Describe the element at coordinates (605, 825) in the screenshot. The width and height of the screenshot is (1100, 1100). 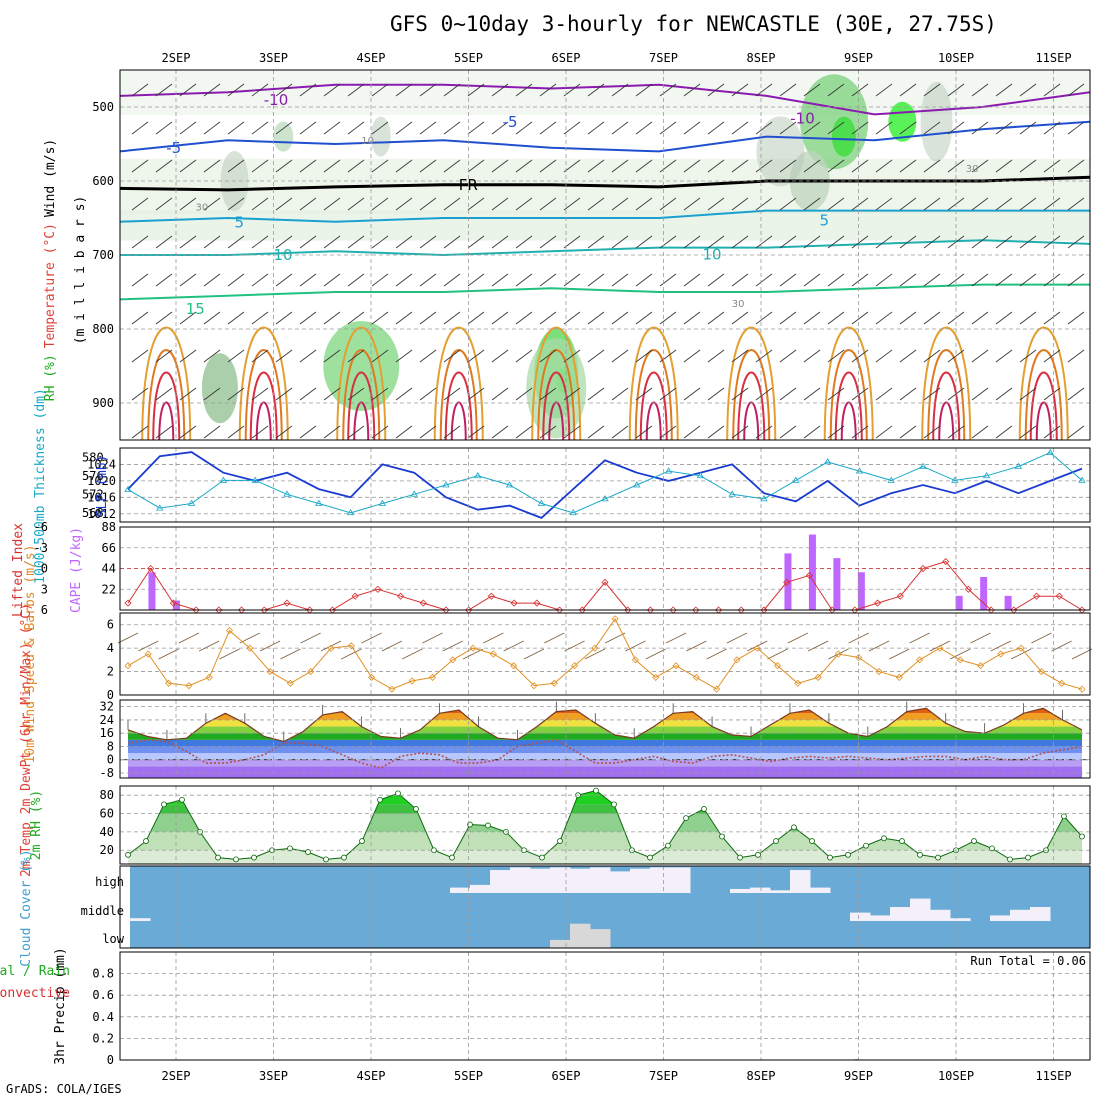
I see `rh-layer` at that location.